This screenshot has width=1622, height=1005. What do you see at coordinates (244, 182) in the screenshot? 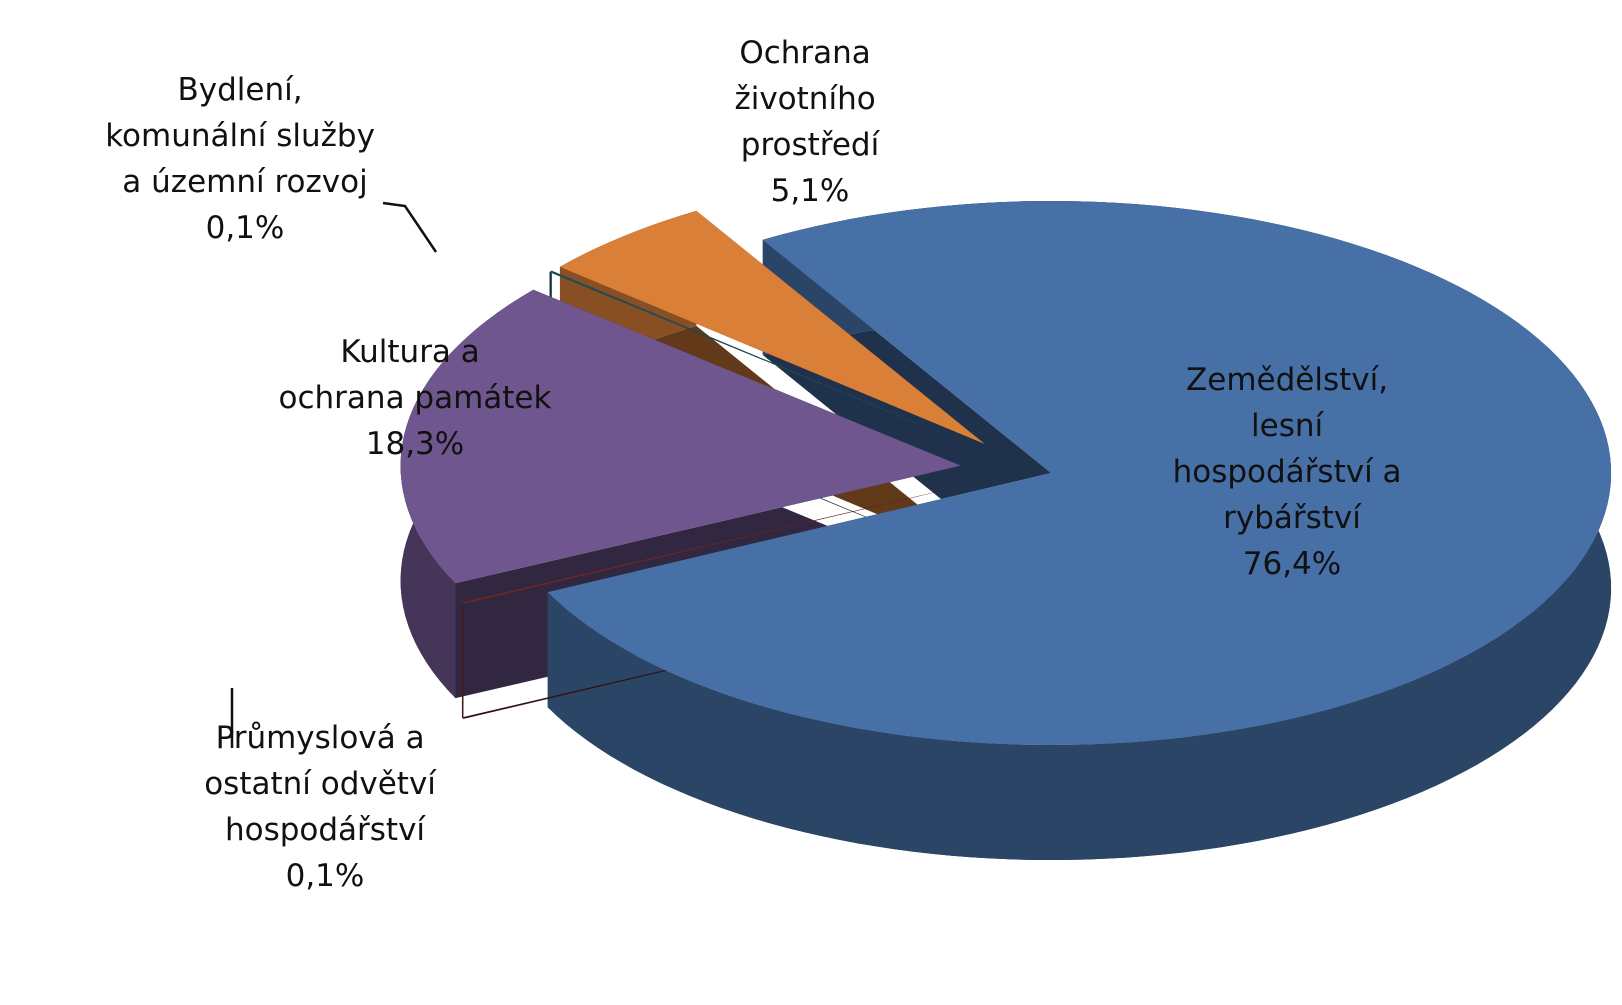
I see `label-line: a územní rozvoj` at bounding box center [244, 182].